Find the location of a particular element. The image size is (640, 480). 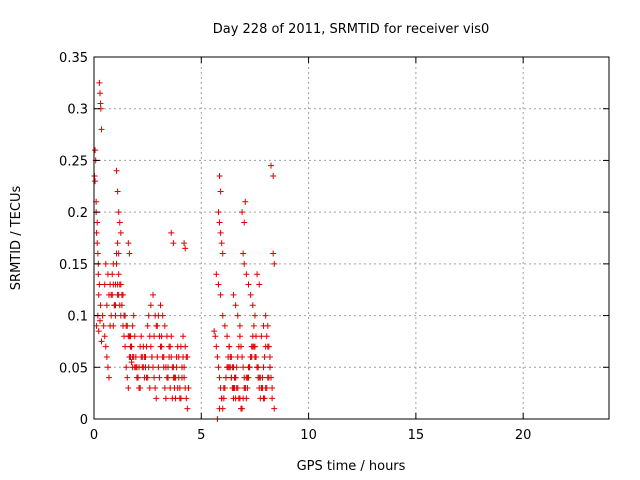

x-tick-labels: 0 5 10 15 20 is located at coordinates (311, 435).